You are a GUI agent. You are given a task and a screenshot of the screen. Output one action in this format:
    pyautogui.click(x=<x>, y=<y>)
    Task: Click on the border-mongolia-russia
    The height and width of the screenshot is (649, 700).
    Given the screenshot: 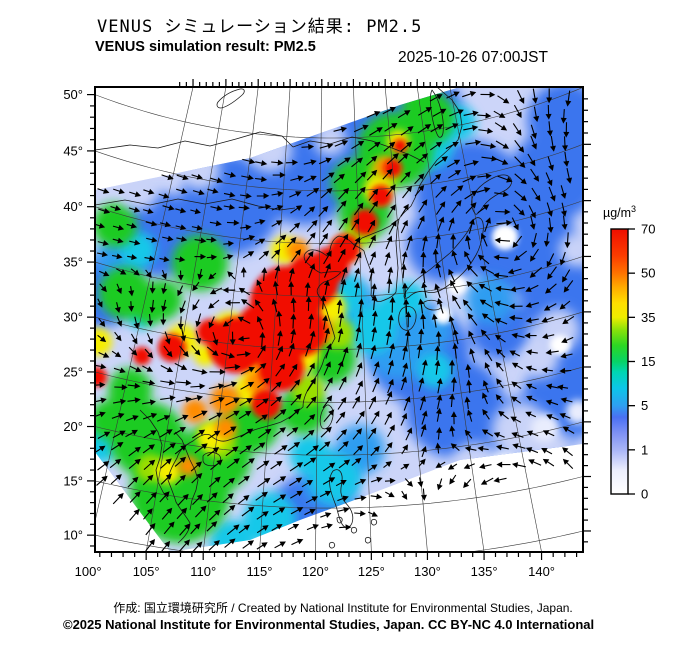 What is the action you would take?
    pyautogui.click(x=194, y=141)
    